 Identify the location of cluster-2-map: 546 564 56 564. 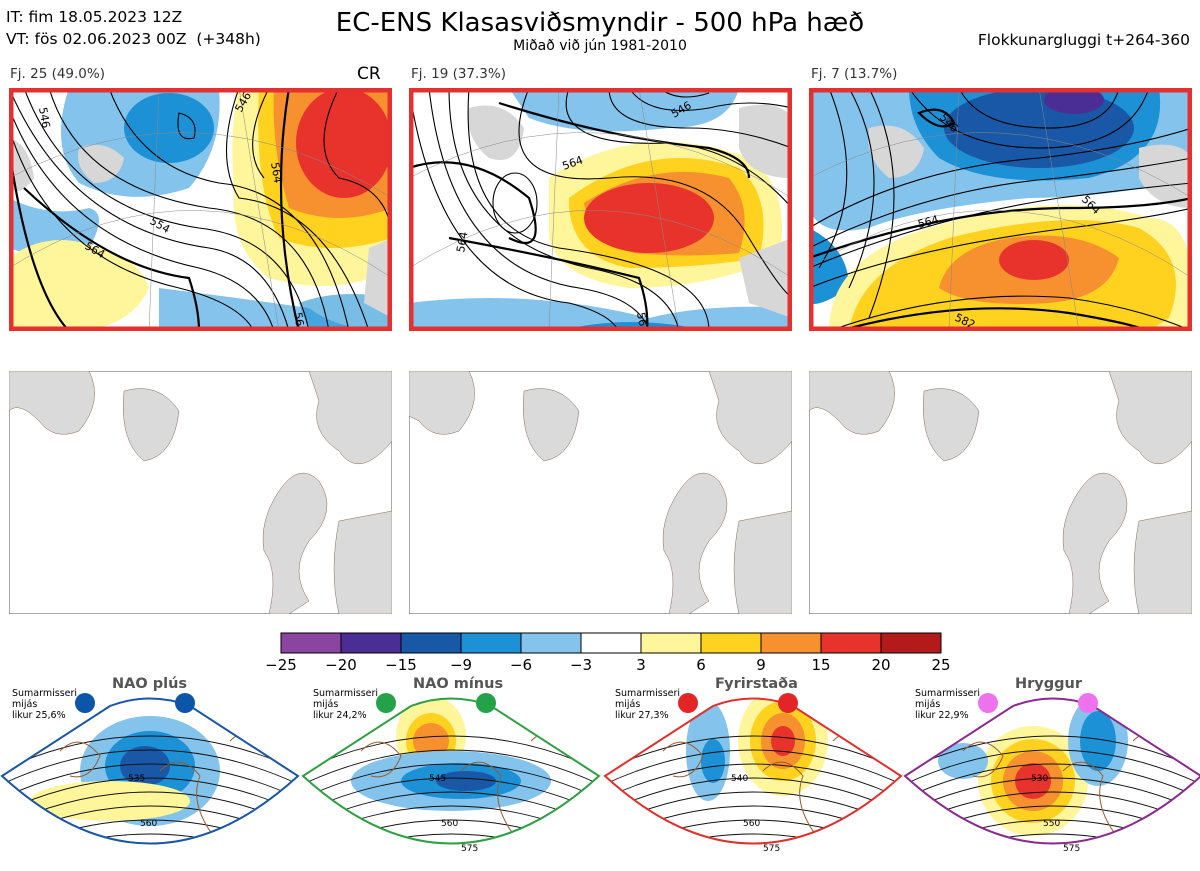
(600, 209).